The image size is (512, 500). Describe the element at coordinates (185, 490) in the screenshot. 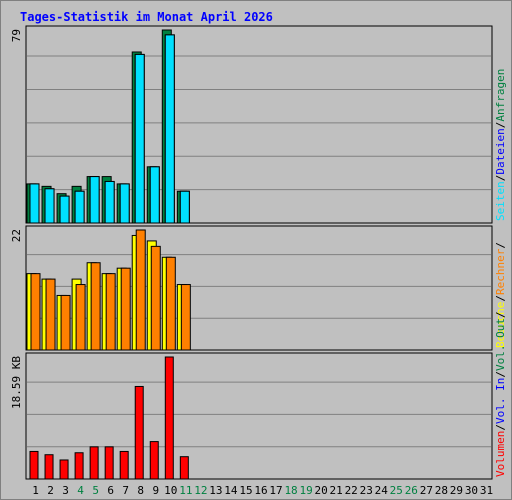

I see `x-tick-label-day-11: 11` at that location.